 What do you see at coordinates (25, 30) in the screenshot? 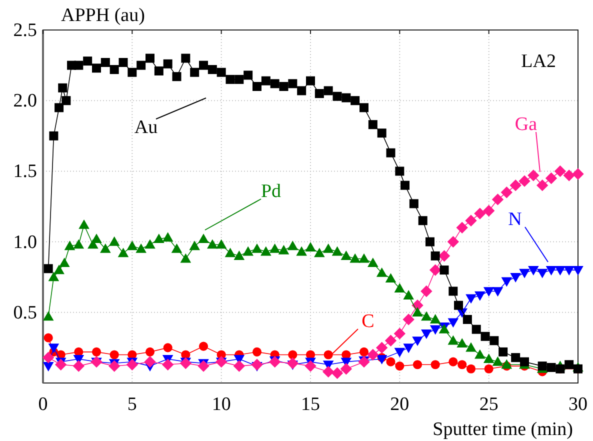
I see `y-tick-label: 2.5` at bounding box center [25, 30].